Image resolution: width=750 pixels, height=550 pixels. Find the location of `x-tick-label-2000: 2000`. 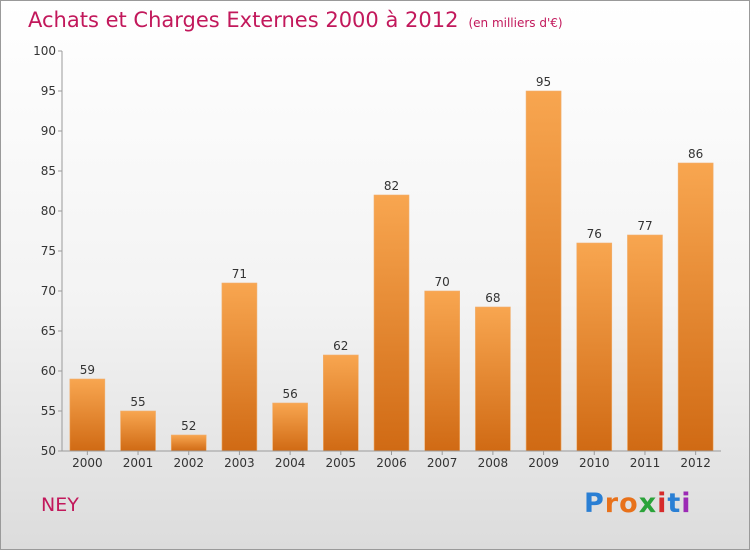

x-tick-label-2000: 2000 is located at coordinates (87, 463).